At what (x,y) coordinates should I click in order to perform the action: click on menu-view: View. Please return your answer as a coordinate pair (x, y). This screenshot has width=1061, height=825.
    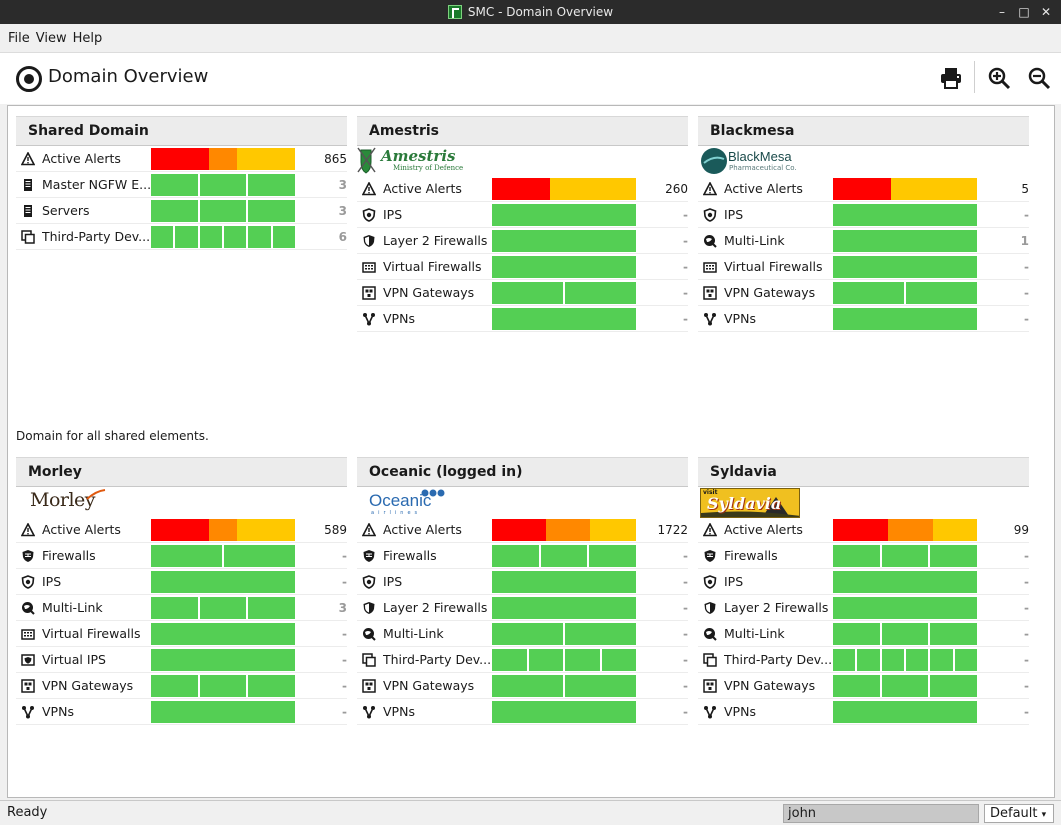
    Looking at the image, I should click on (51, 38).